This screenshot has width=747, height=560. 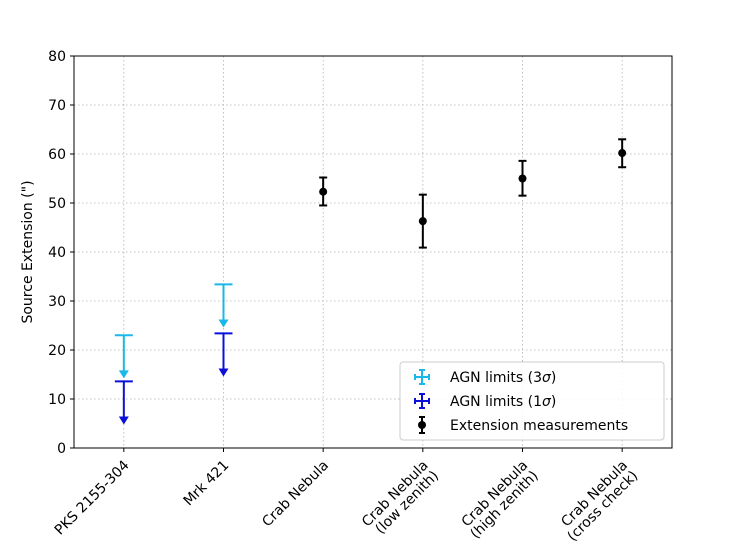 I want to click on y-tick-label: 0, so click(x=61, y=449).